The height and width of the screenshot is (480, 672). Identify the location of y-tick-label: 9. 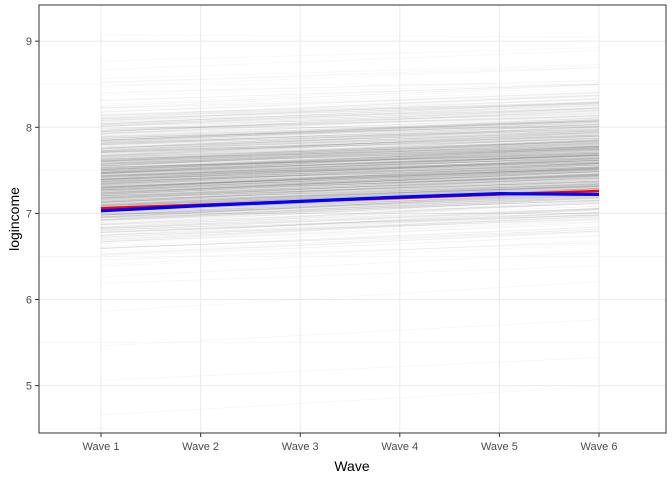
(29, 42).